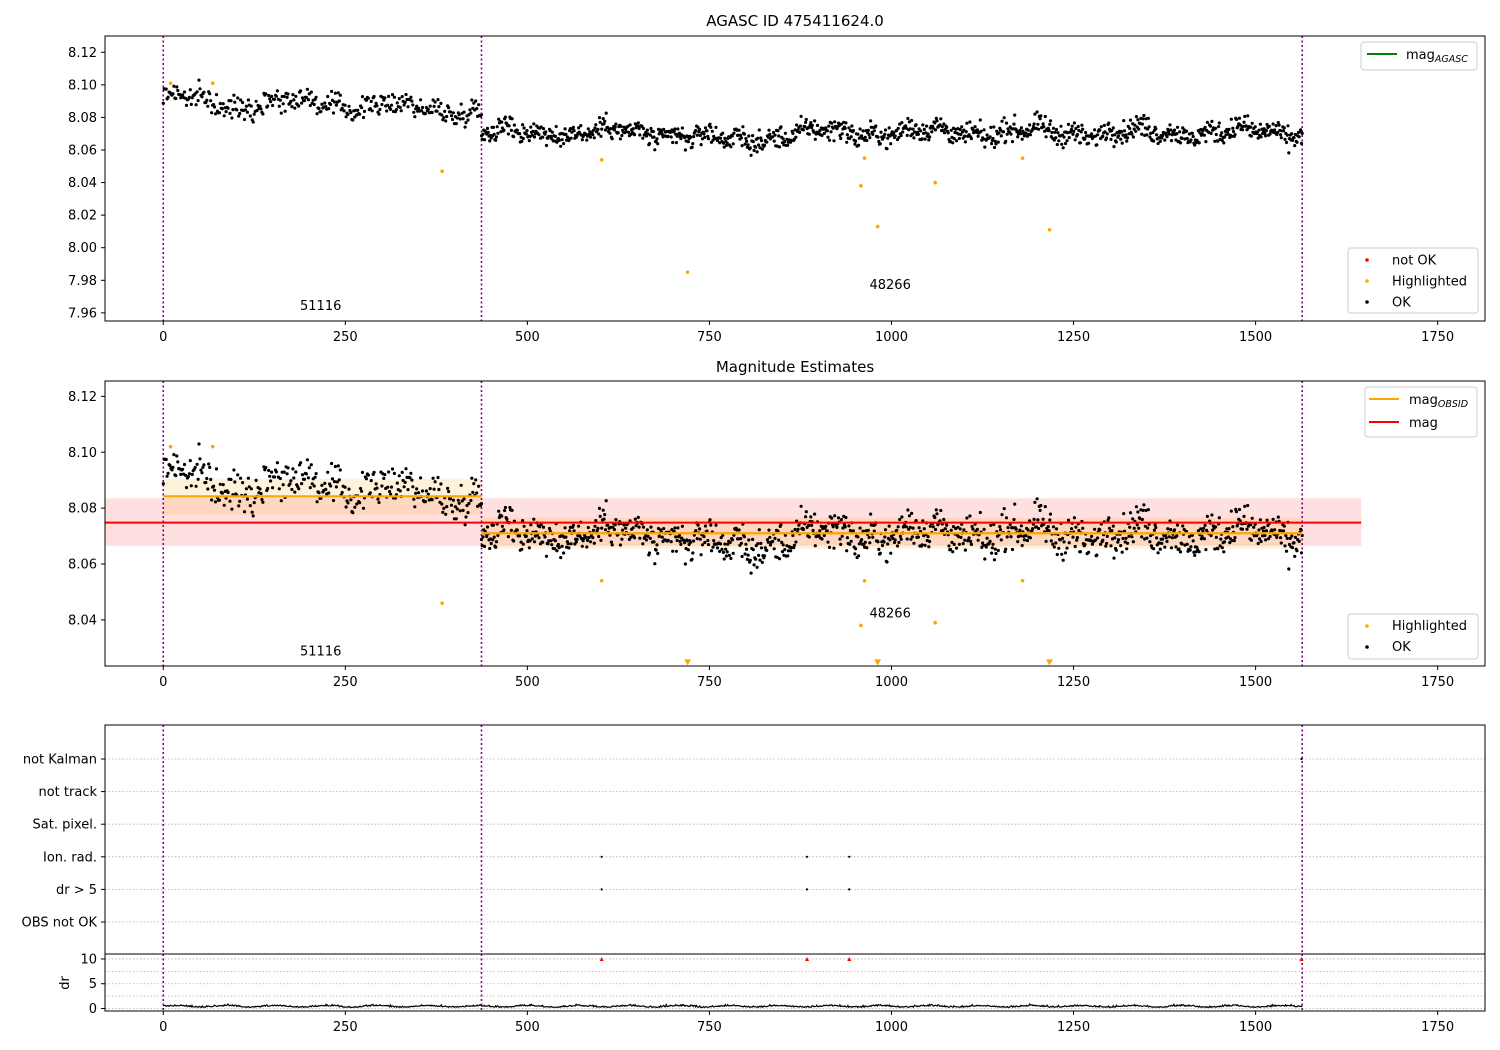 The image size is (1500, 1050). Describe the element at coordinates (1073, 682) in the screenshot. I see `x-tick-label: 1250` at that location.